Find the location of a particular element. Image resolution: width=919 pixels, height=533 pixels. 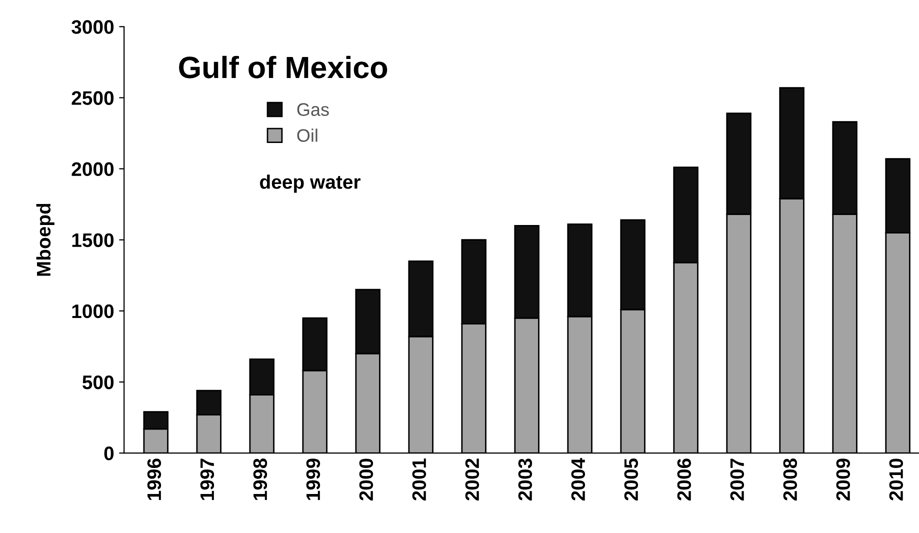

legend-label: Gas is located at coordinates (313, 109).